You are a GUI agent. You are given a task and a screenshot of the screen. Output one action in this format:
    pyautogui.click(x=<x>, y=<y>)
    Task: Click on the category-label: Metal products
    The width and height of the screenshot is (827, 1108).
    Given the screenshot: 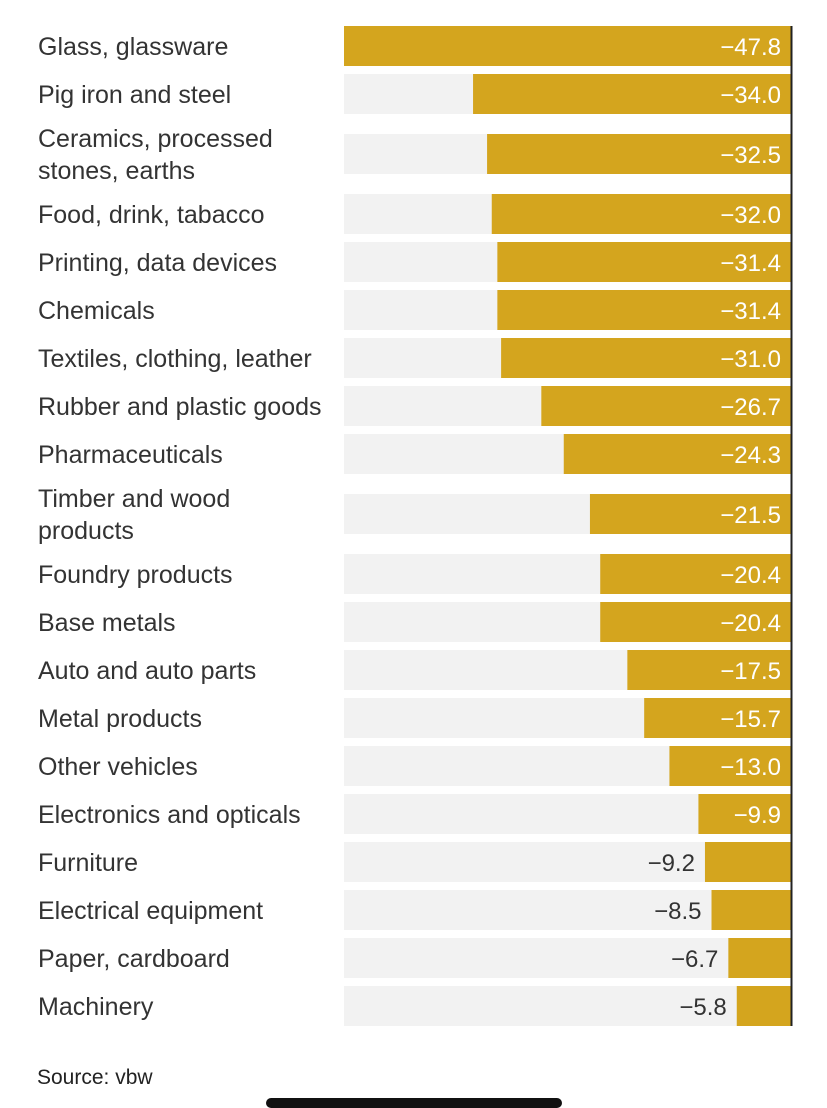 What is the action you would take?
    pyautogui.click(x=120, y=719)
    